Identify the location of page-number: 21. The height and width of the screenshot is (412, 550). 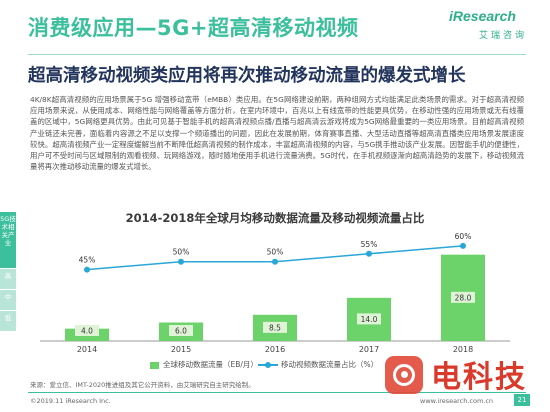
(522, 400).